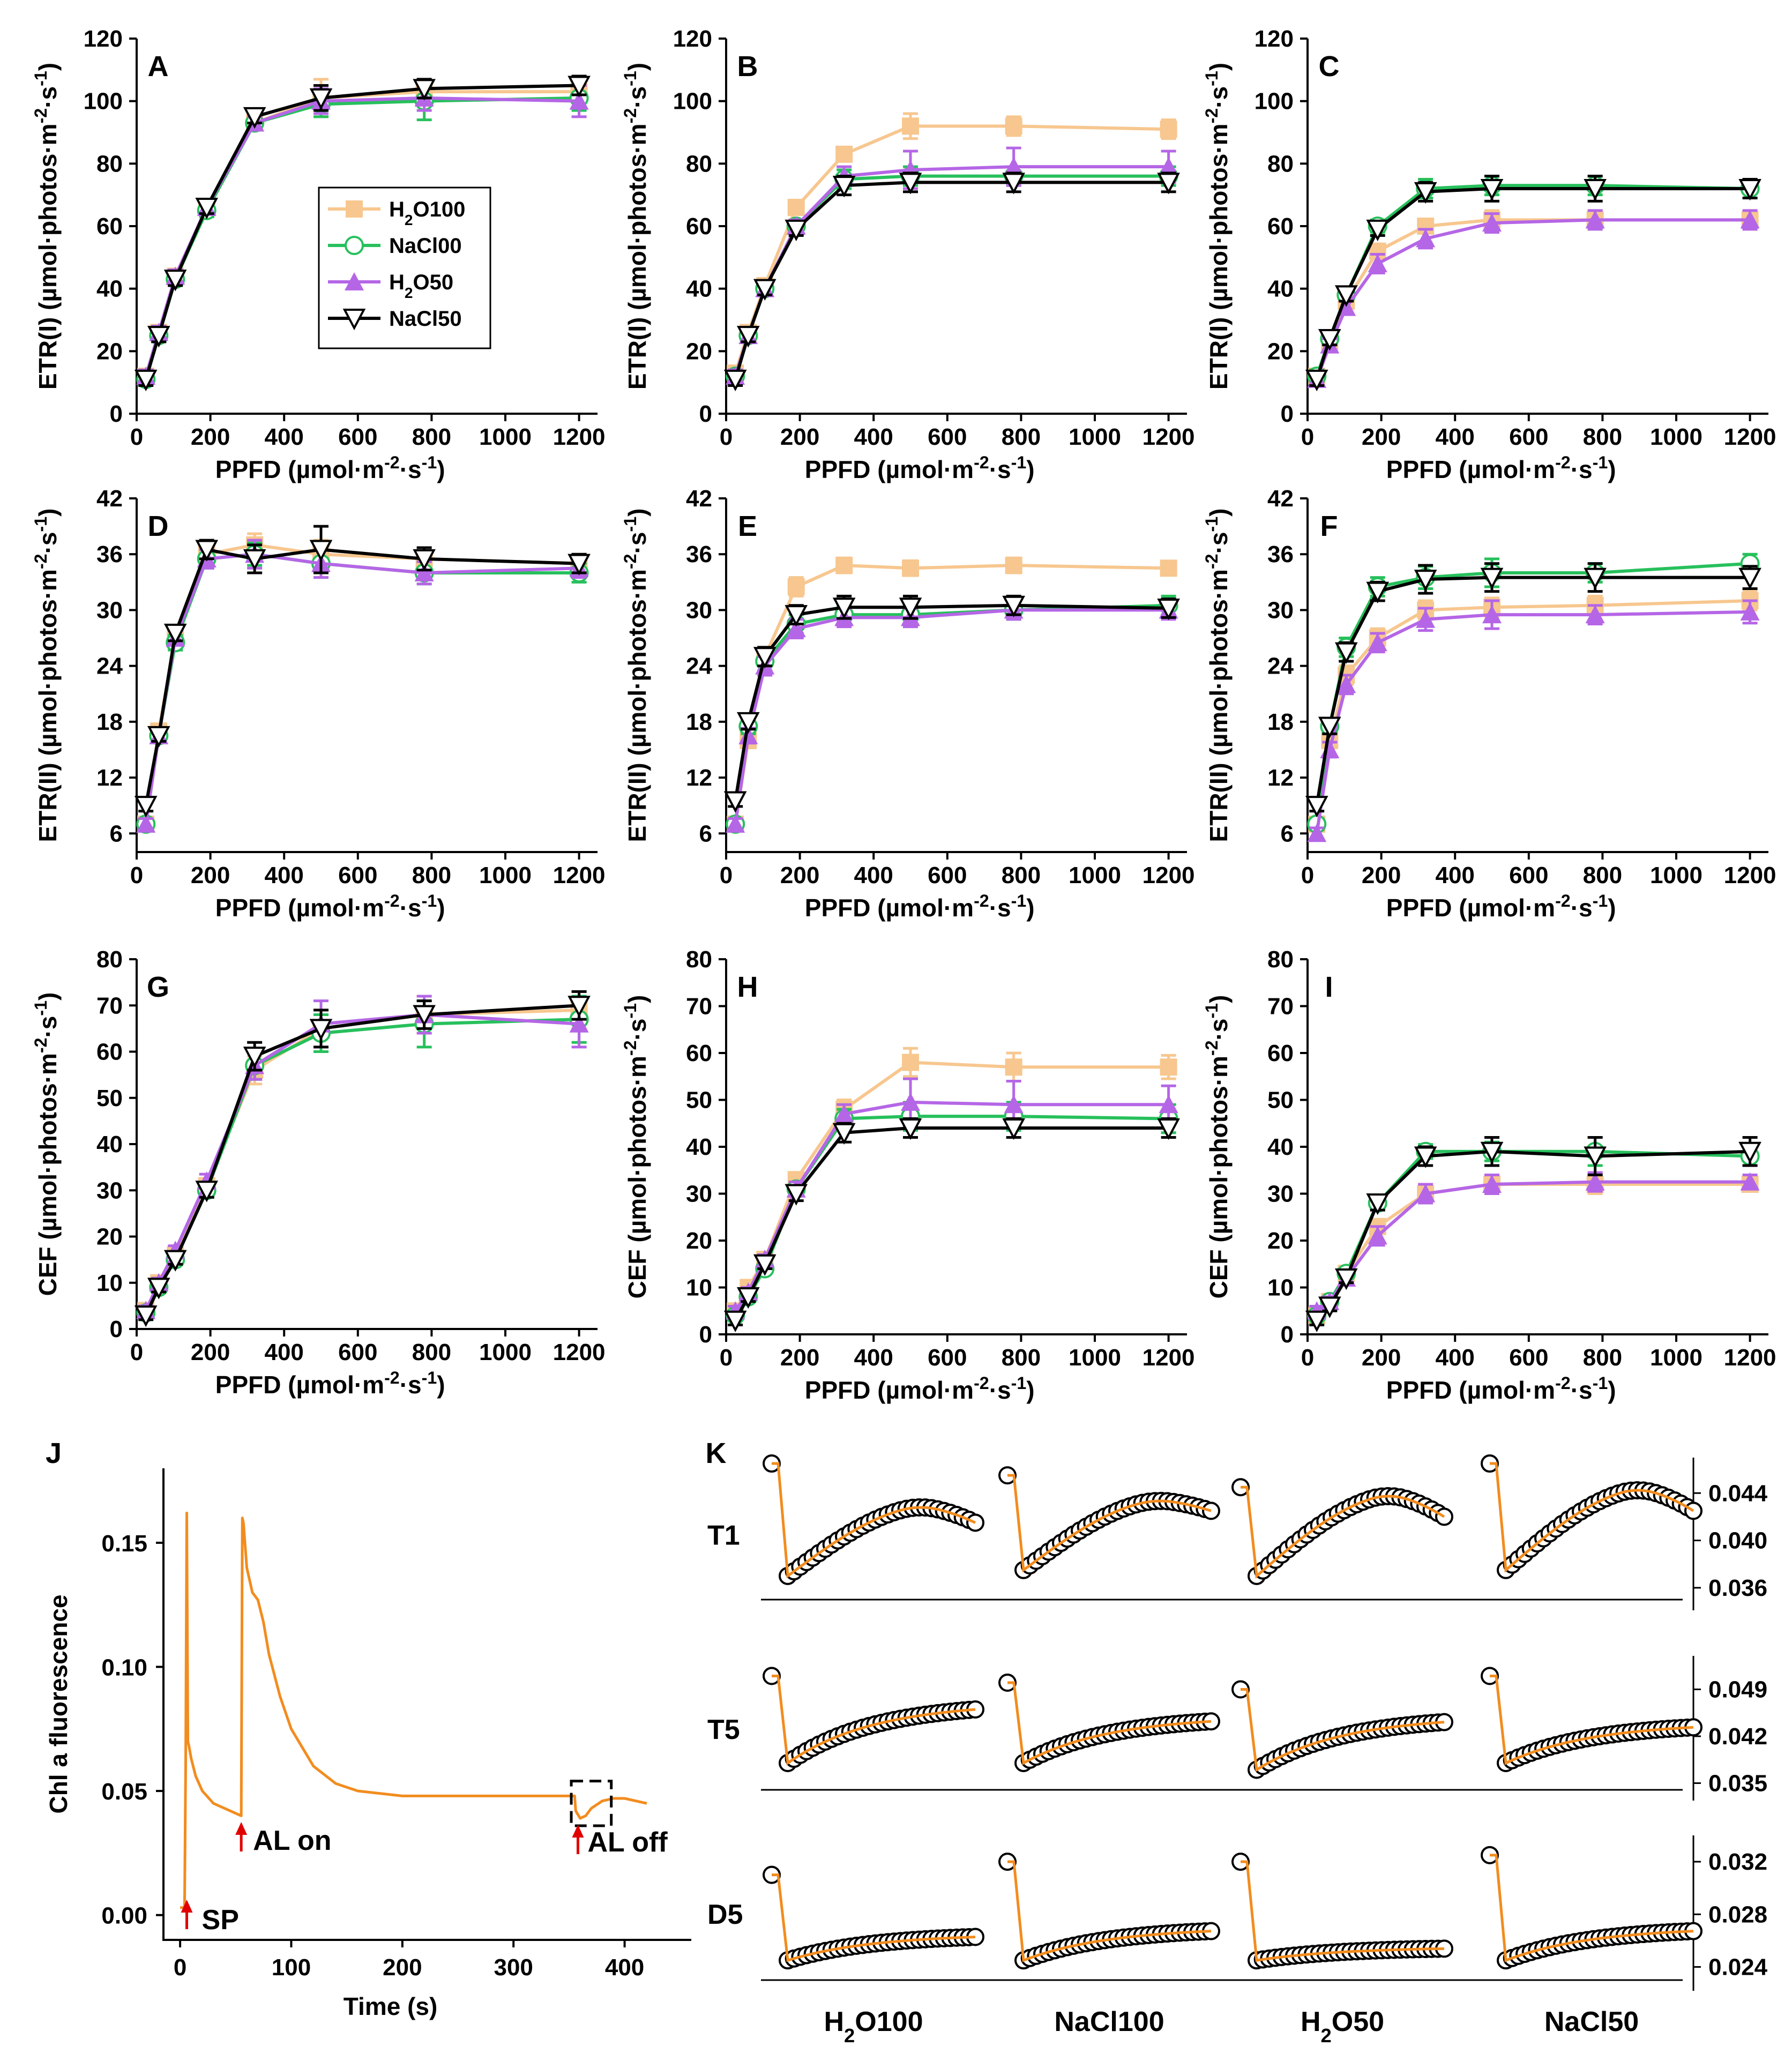 Image resolution: width=1792 pixels, height=2061 pixels. I want to click on y-tick-label: 0, so click(1287, 1334).